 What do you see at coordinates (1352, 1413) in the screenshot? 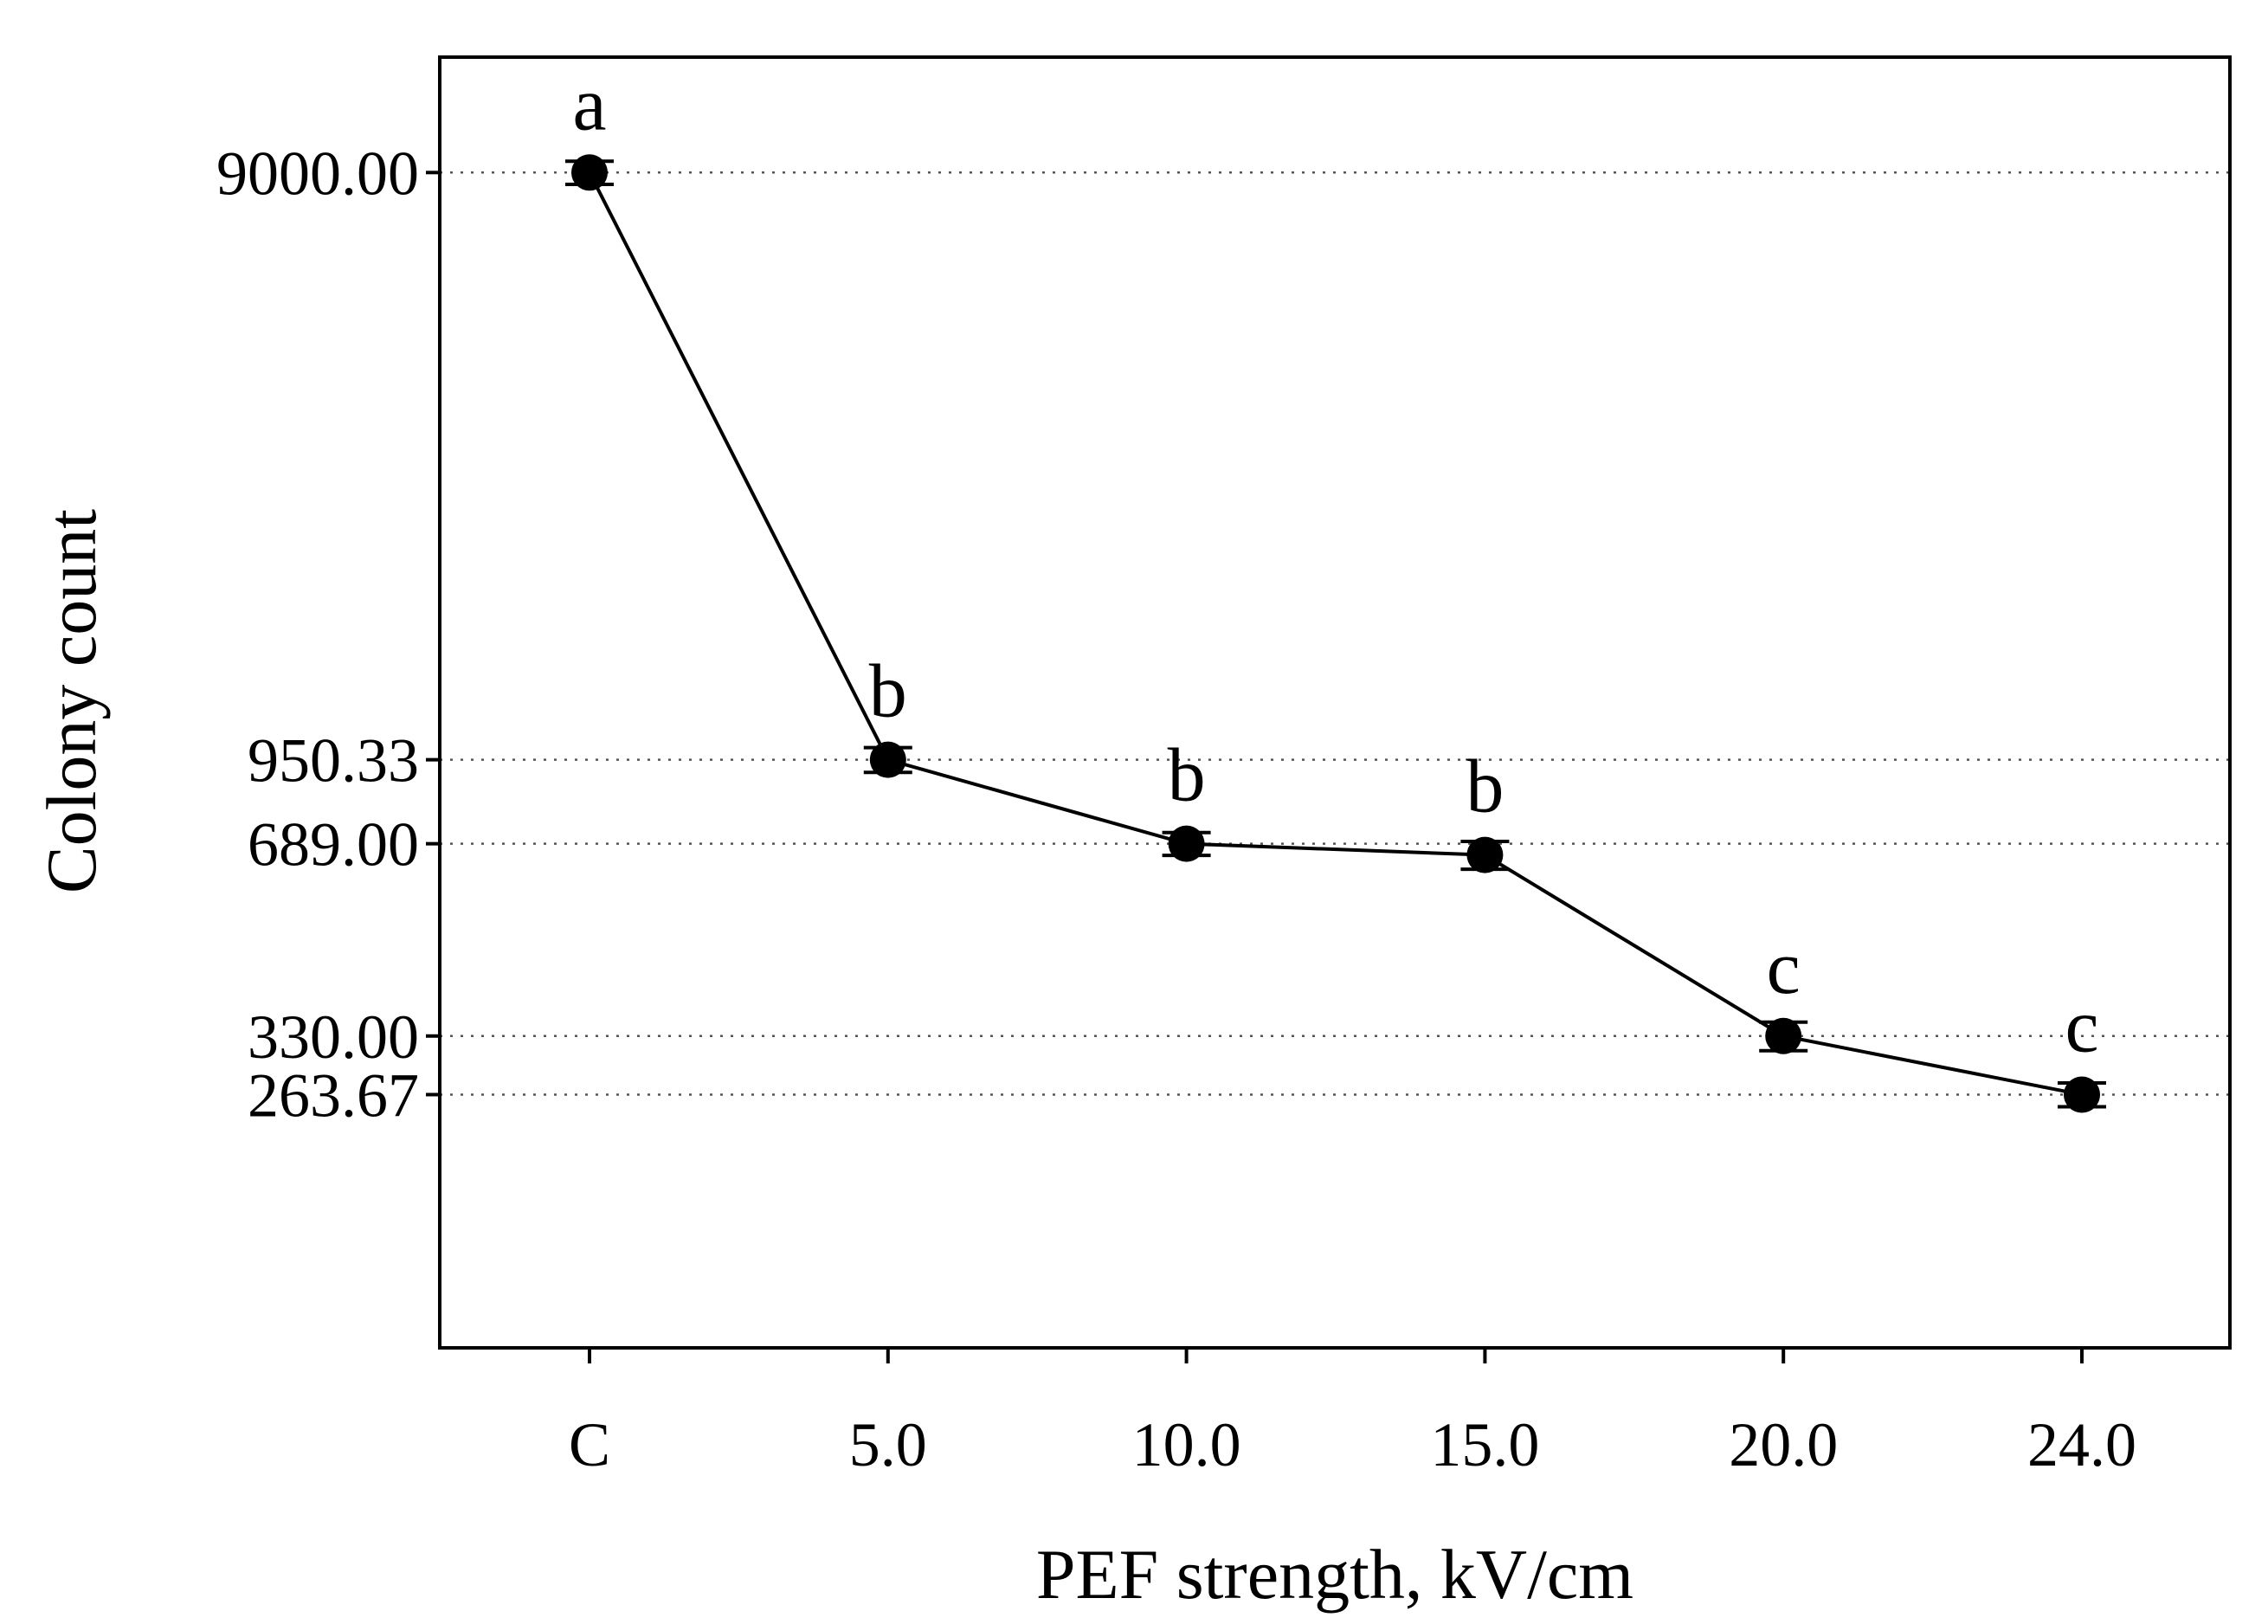
I see `x-axis-ticks: C 5.0 10.0 15.0 20.0 24.0` at bounding box center [1352, 1413].